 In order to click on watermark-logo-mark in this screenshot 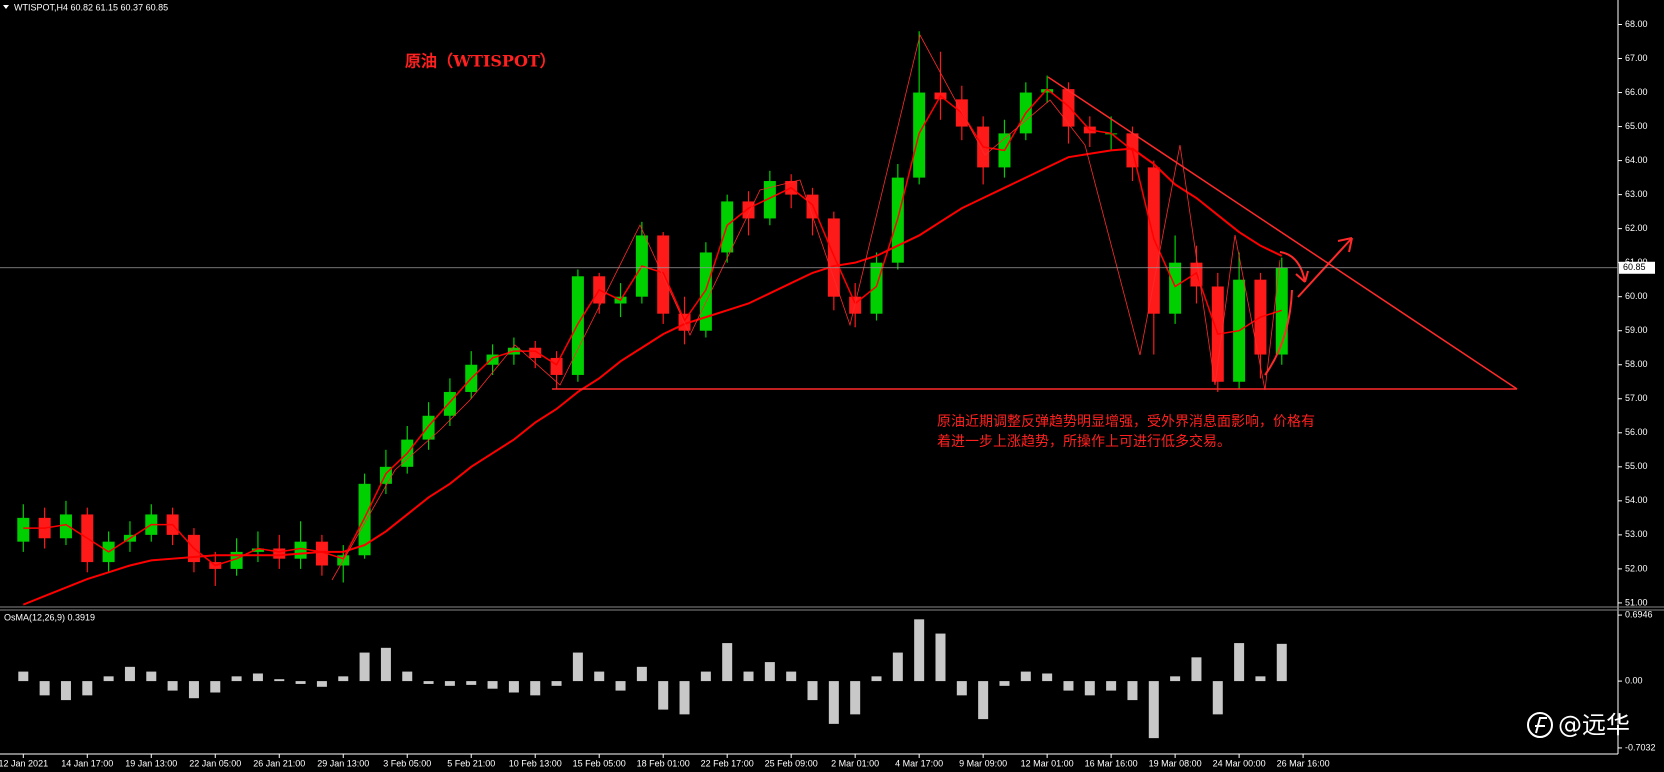, I will do `click(1541, 725)`.